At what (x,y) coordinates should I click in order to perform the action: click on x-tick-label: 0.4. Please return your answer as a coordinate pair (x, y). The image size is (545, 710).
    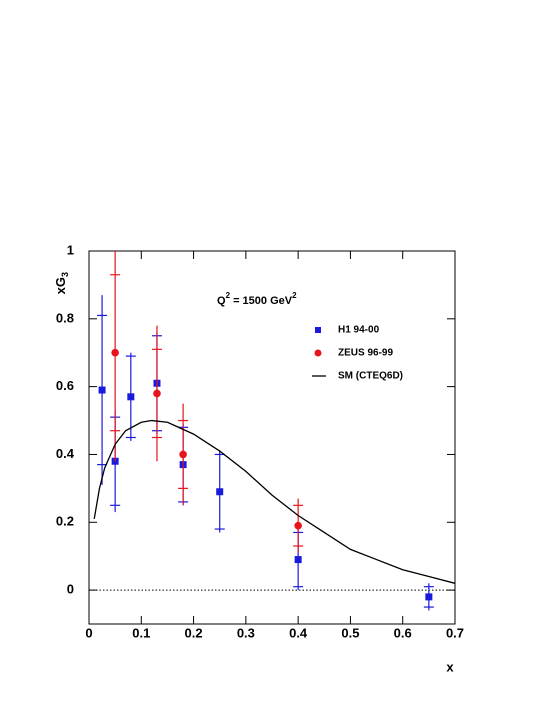
    Looking at the image, I should click on (298, 632).